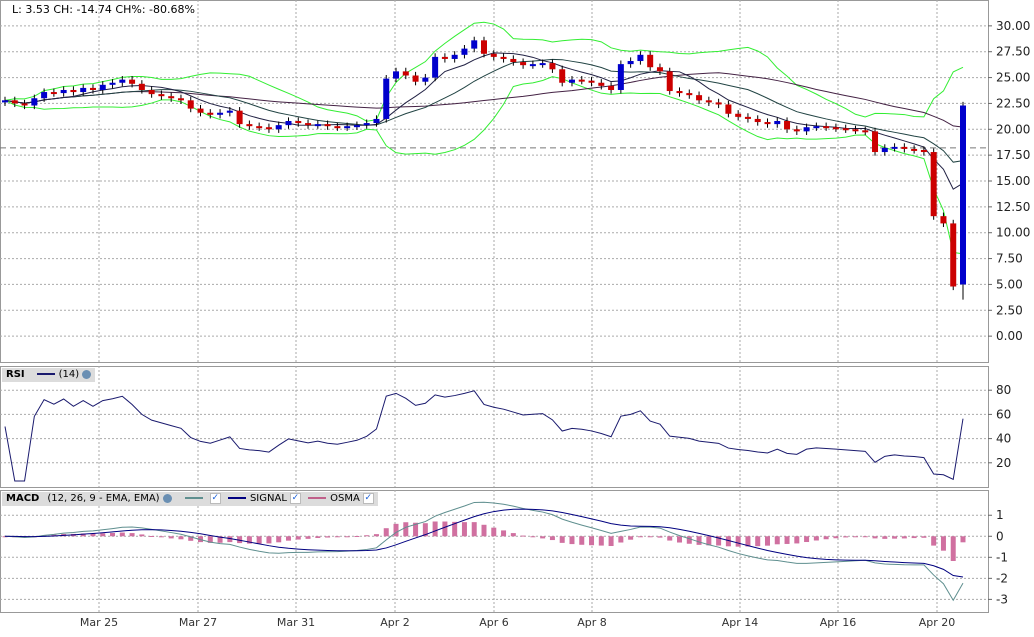  Describe the element at coordinates (484, 436) in the screenshot. I see `rsi-line` at that location.